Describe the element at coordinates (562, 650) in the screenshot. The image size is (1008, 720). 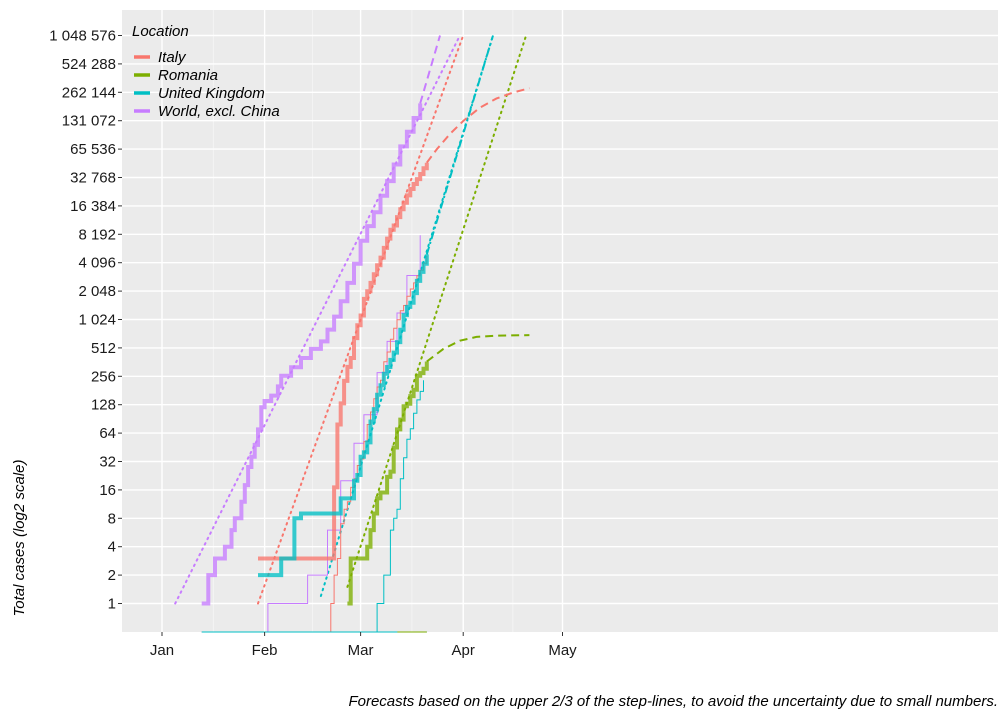
I see `x-tick-label: May` at that location.